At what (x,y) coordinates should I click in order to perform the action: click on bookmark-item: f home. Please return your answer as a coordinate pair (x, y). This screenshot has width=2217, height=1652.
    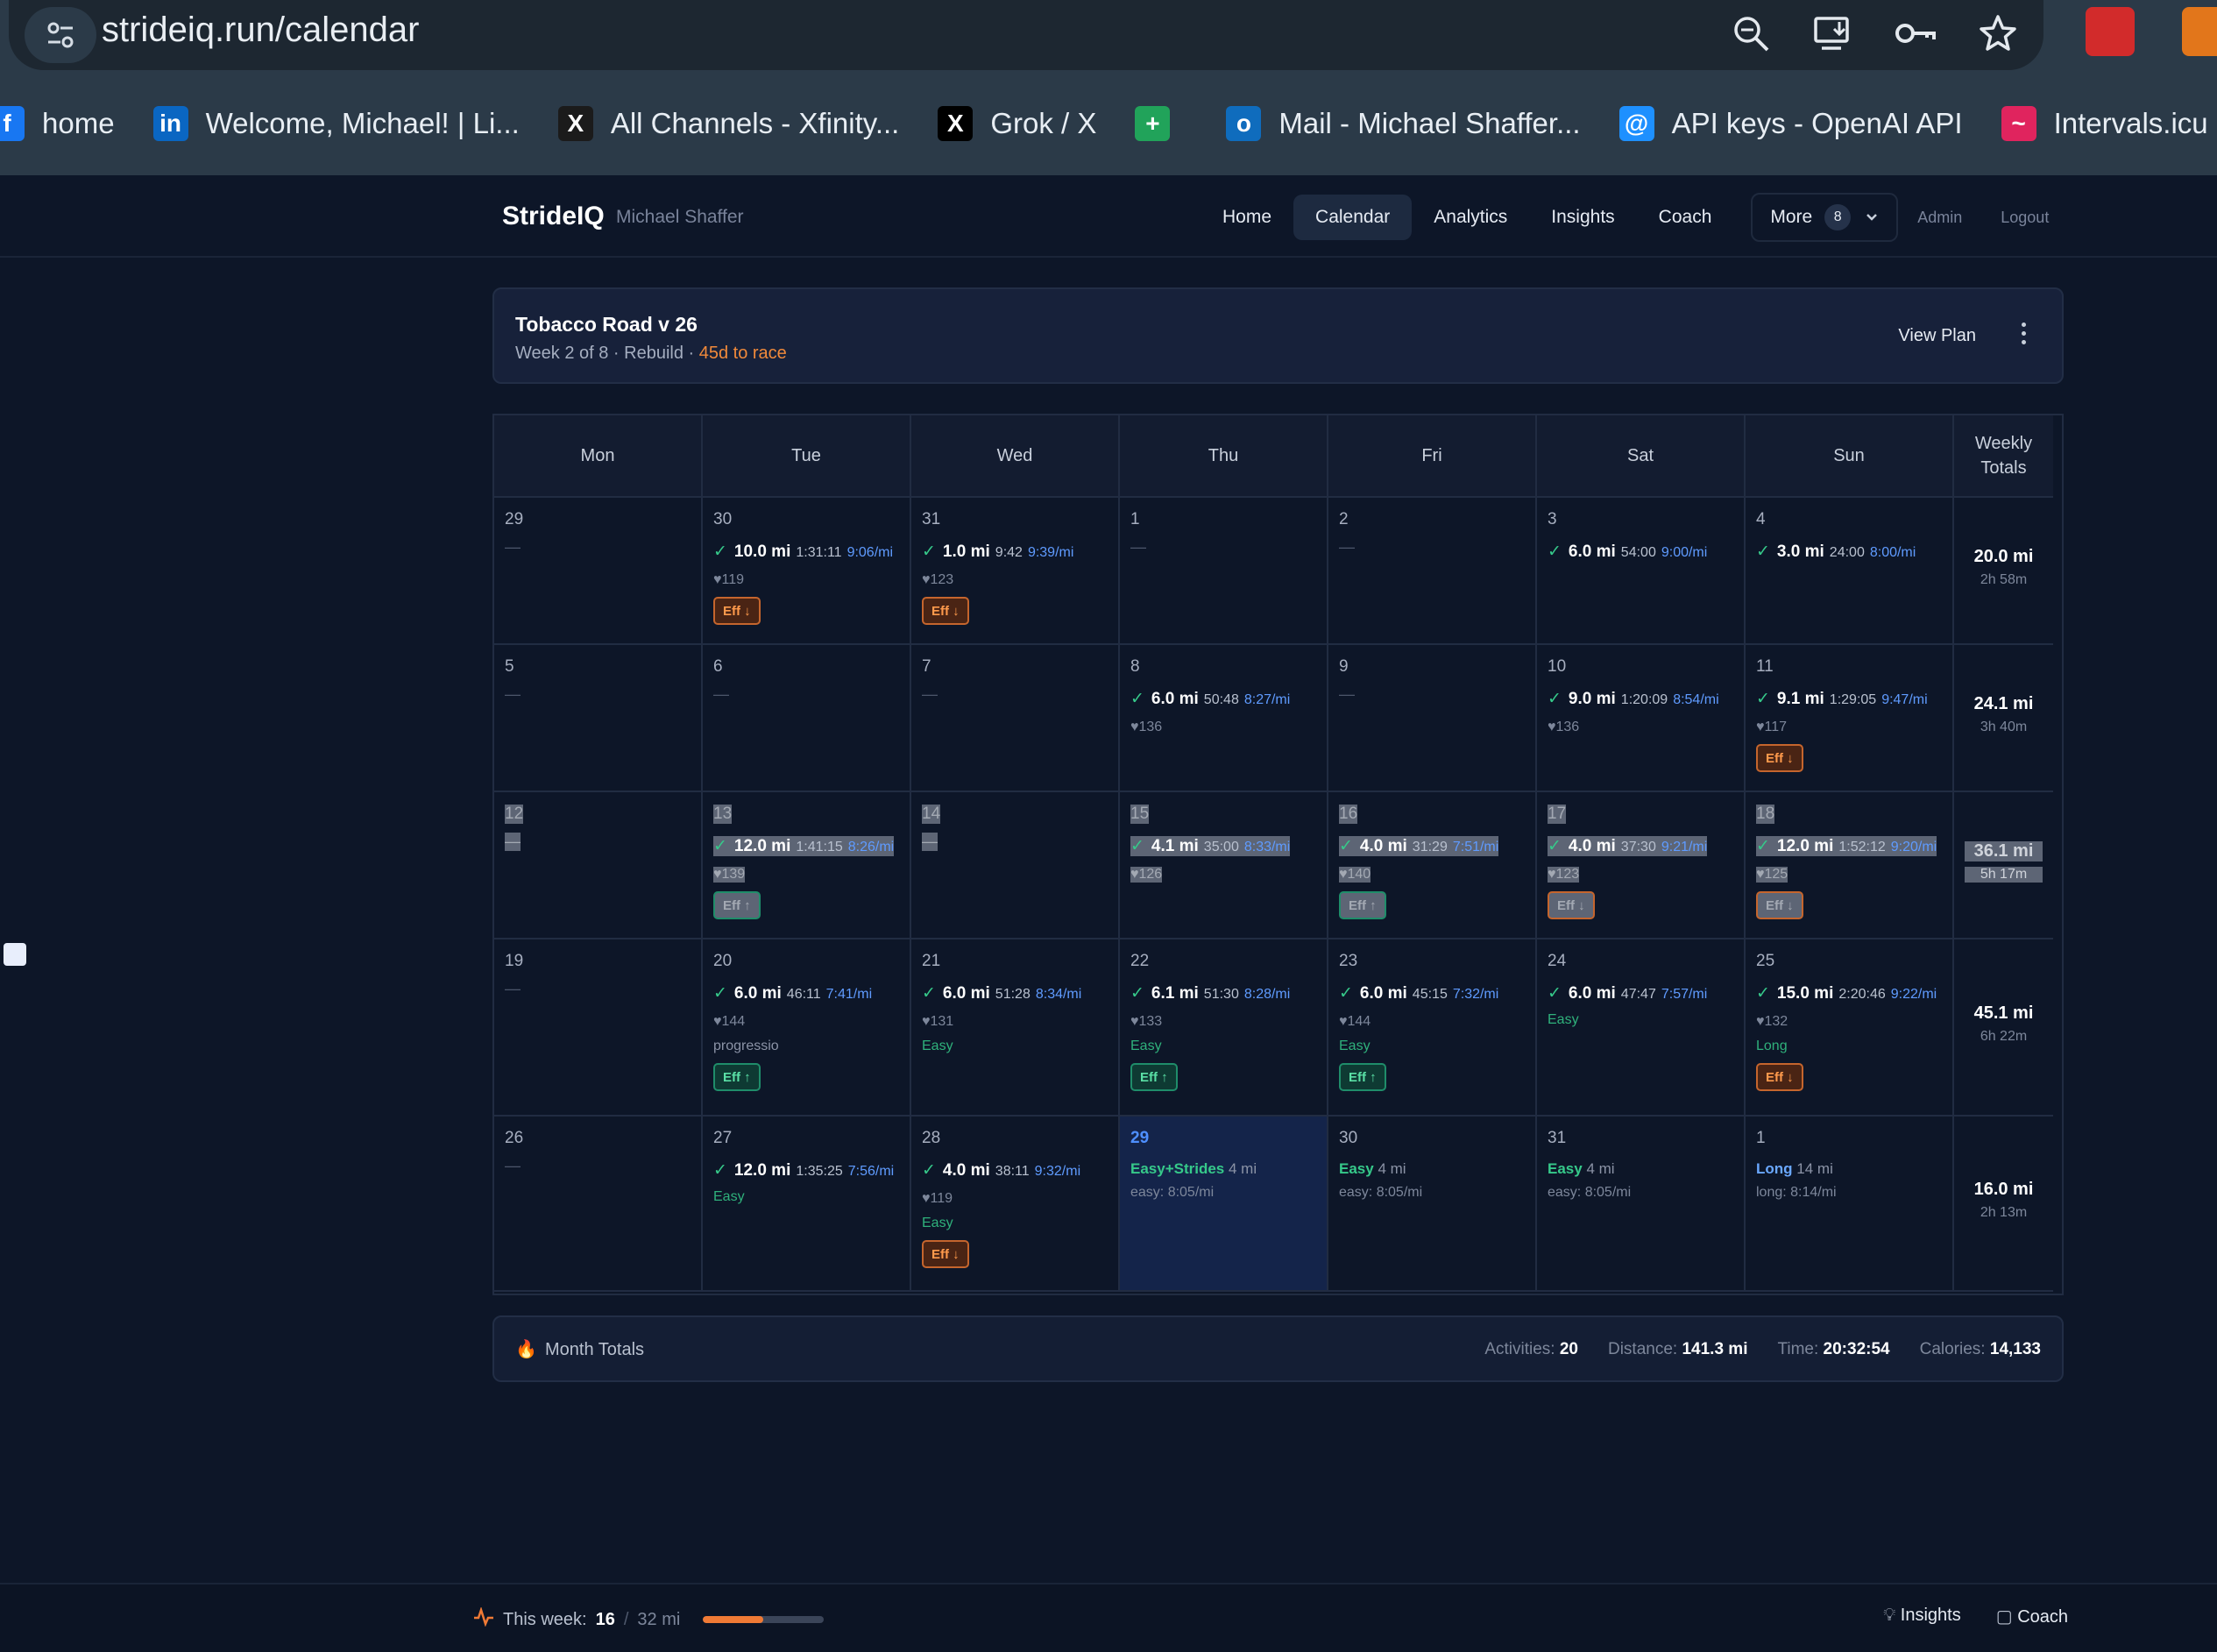
    Looking at the image, I should click on (57, 123).